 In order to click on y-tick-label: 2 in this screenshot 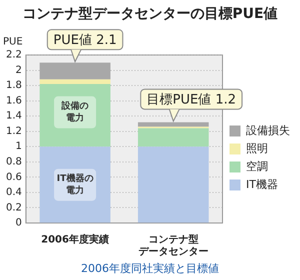, I will do `click(19, 70)`.